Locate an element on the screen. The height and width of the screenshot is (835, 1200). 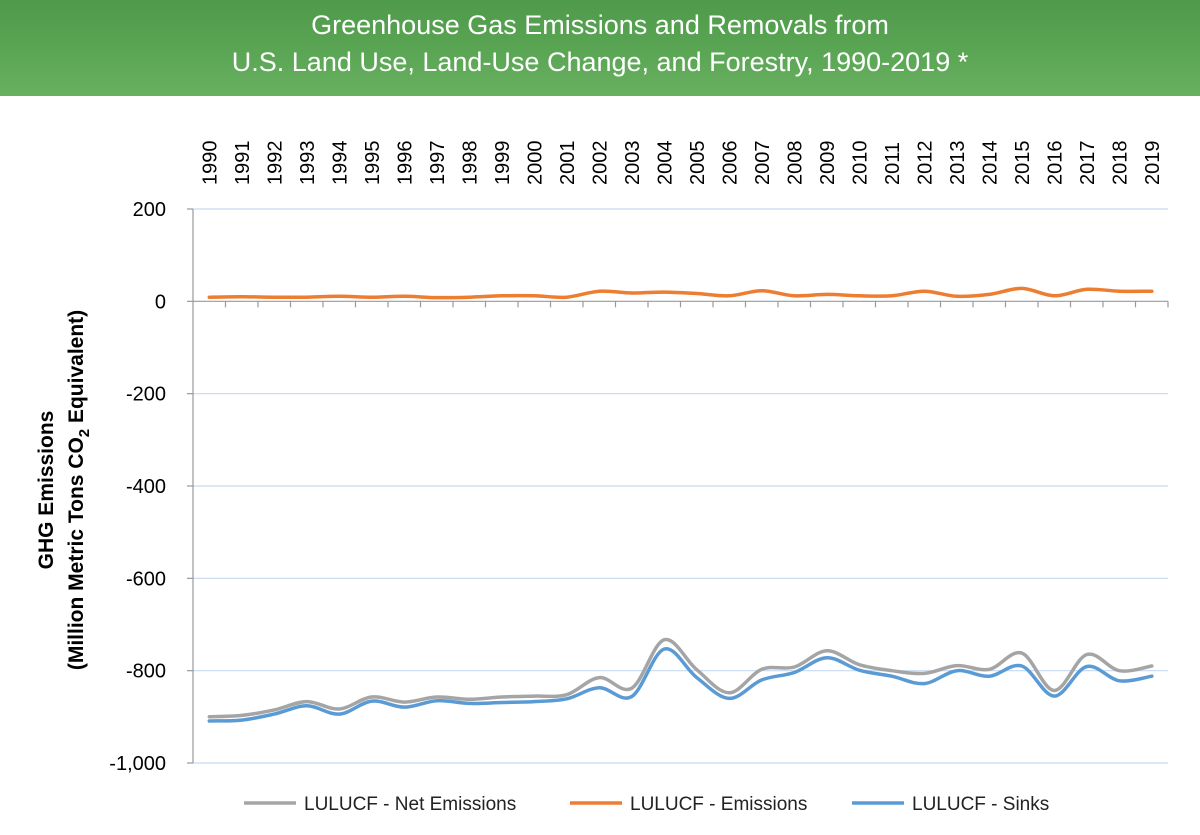
x-tick-label: 2018 is located at coordinates (1120, 163).